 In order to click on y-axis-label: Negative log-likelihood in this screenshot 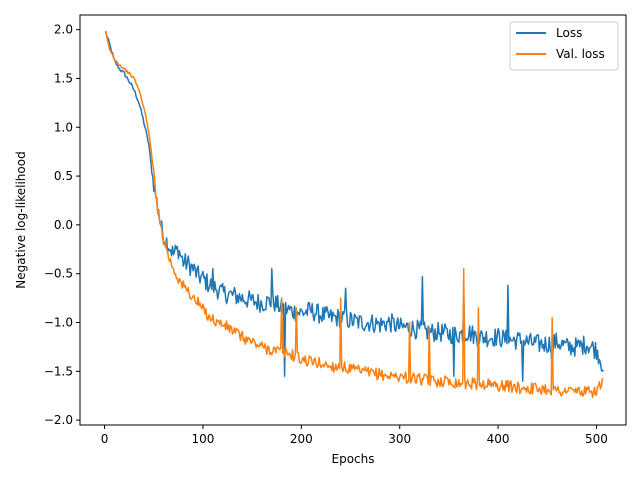, I will do `click(21, 219)`.